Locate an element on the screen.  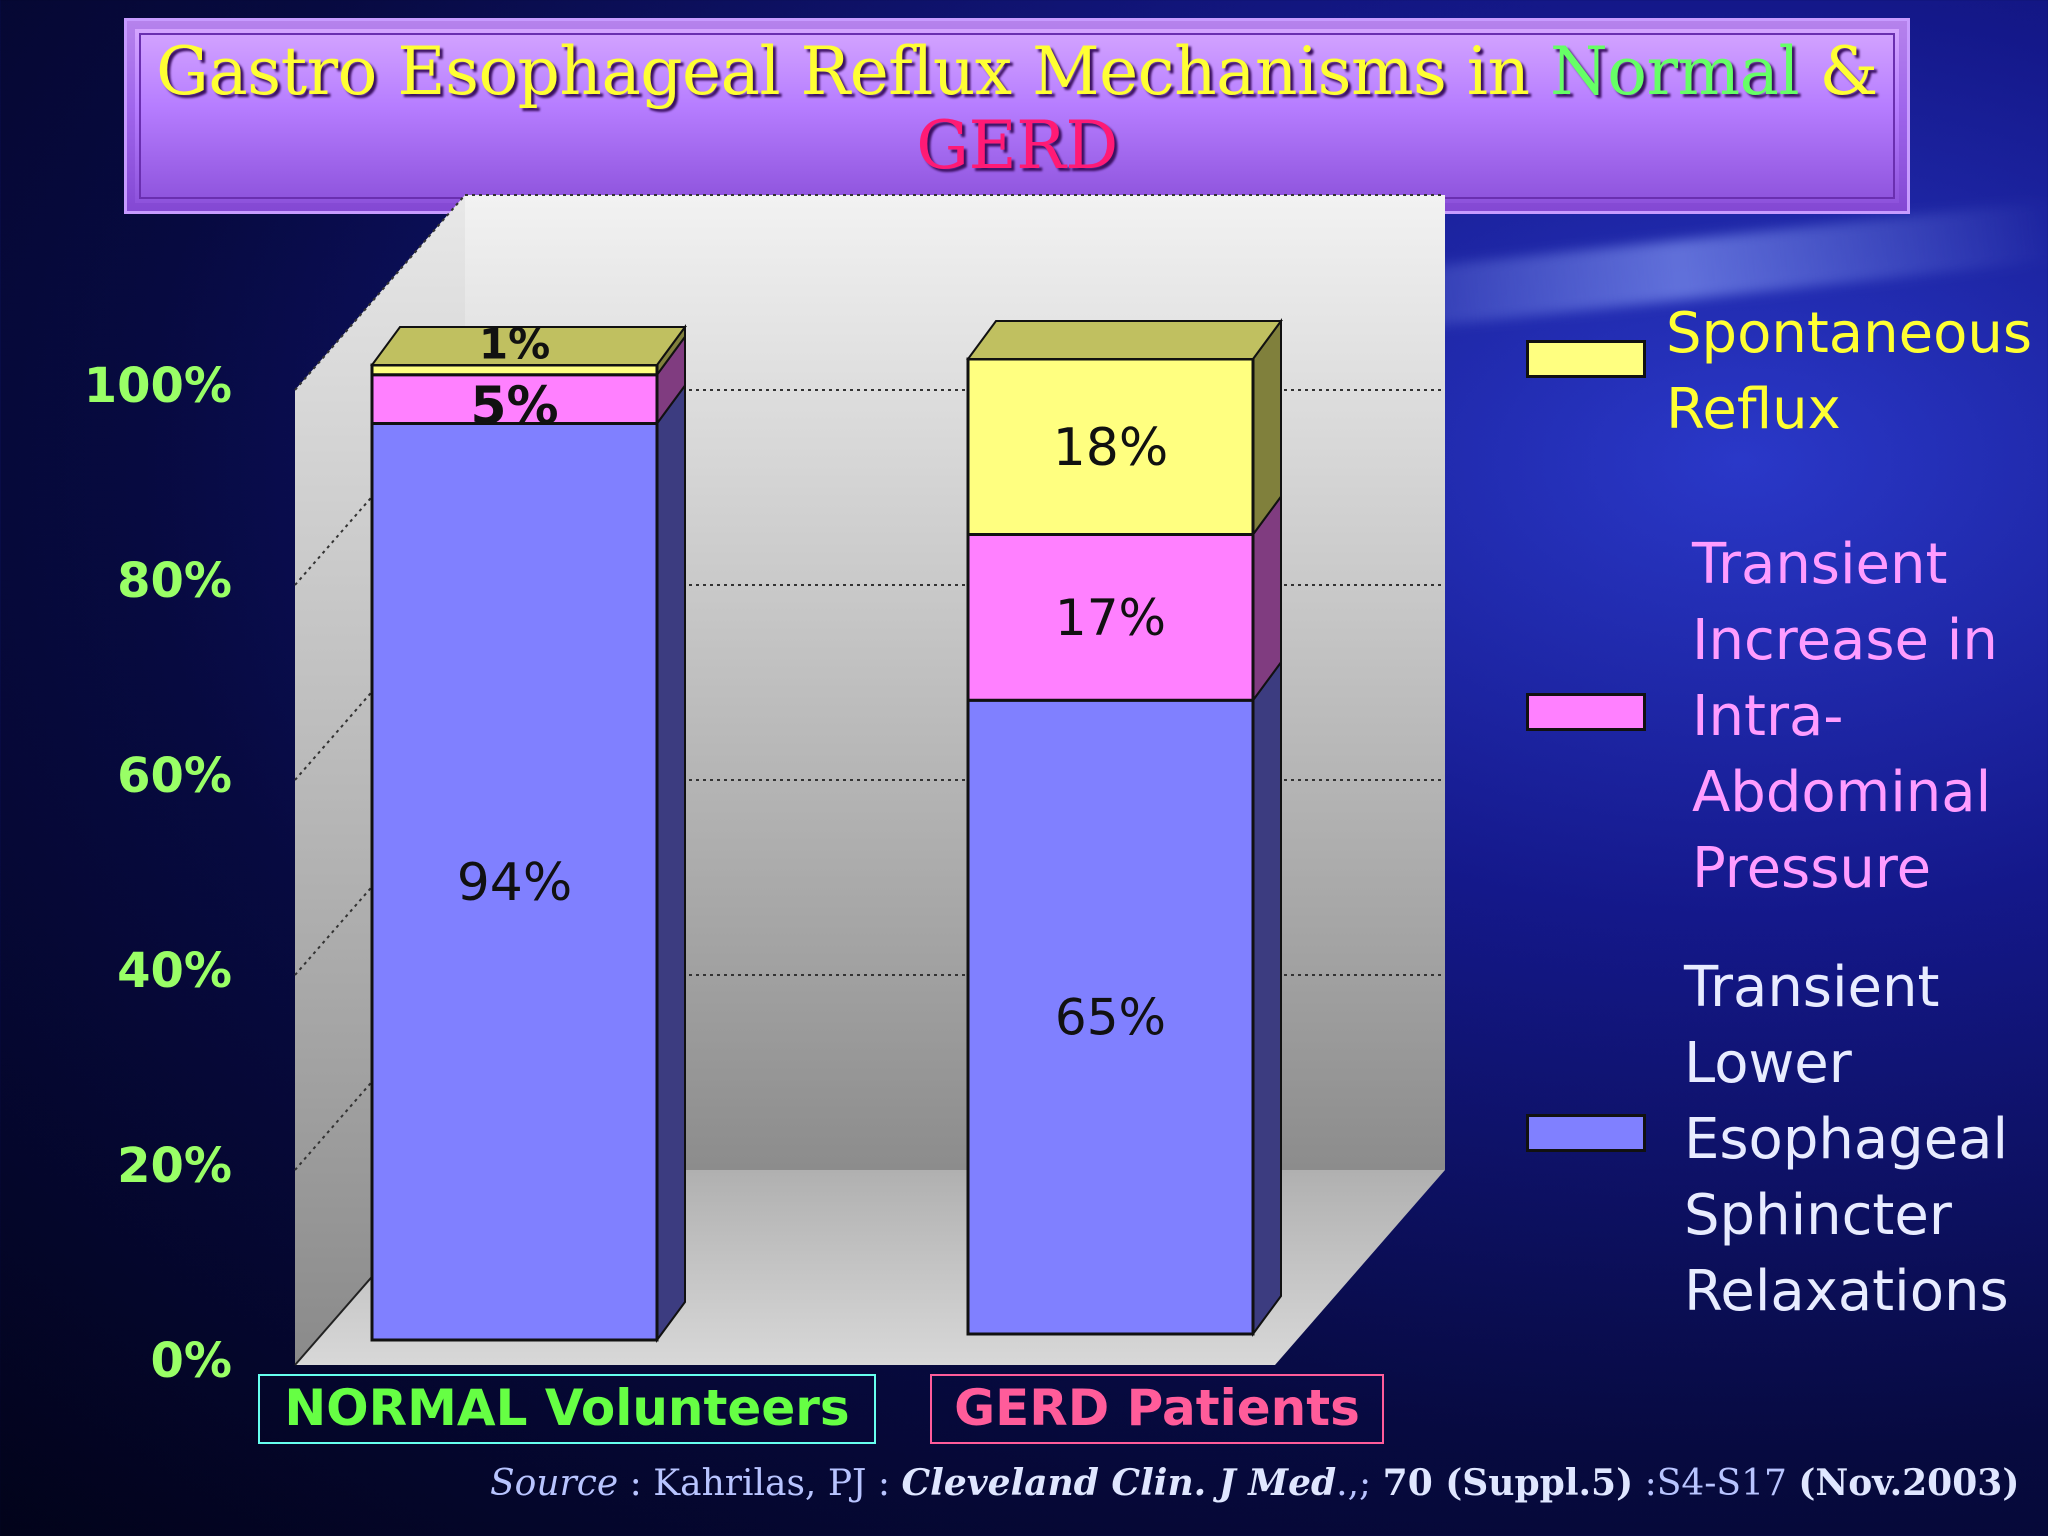
legend-swatch-spontaneous is located at coordinates (1586, 359).